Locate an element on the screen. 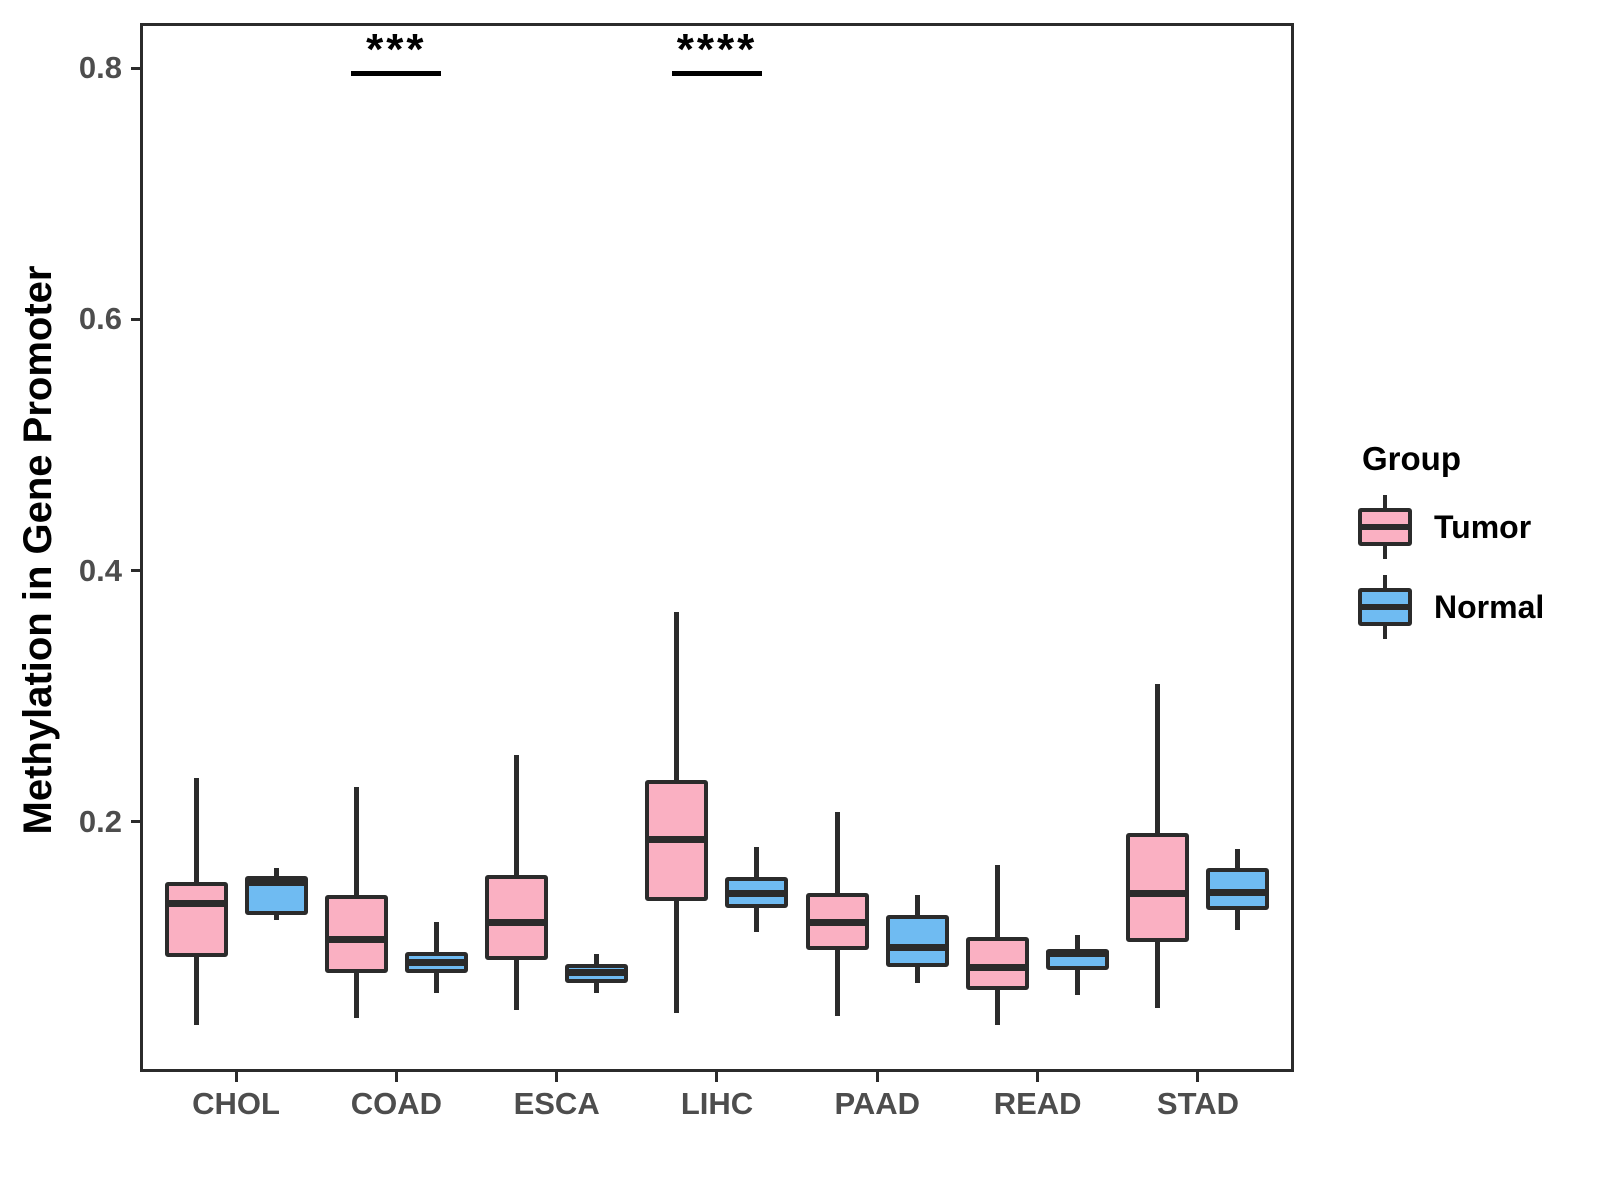 This screenshot has height=1200, width=1600. y-axis-title: Methylation in Gene Promoter is located at coordinates (38, 550).